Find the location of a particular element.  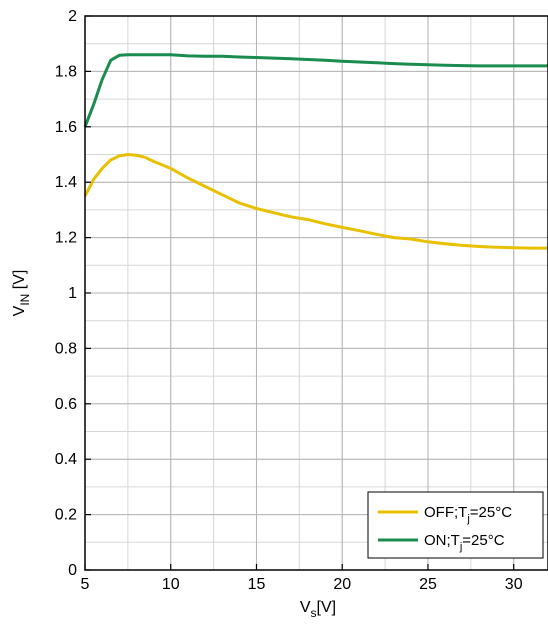

y-tick-label: 1.2 is located at coordinates (66, 238).